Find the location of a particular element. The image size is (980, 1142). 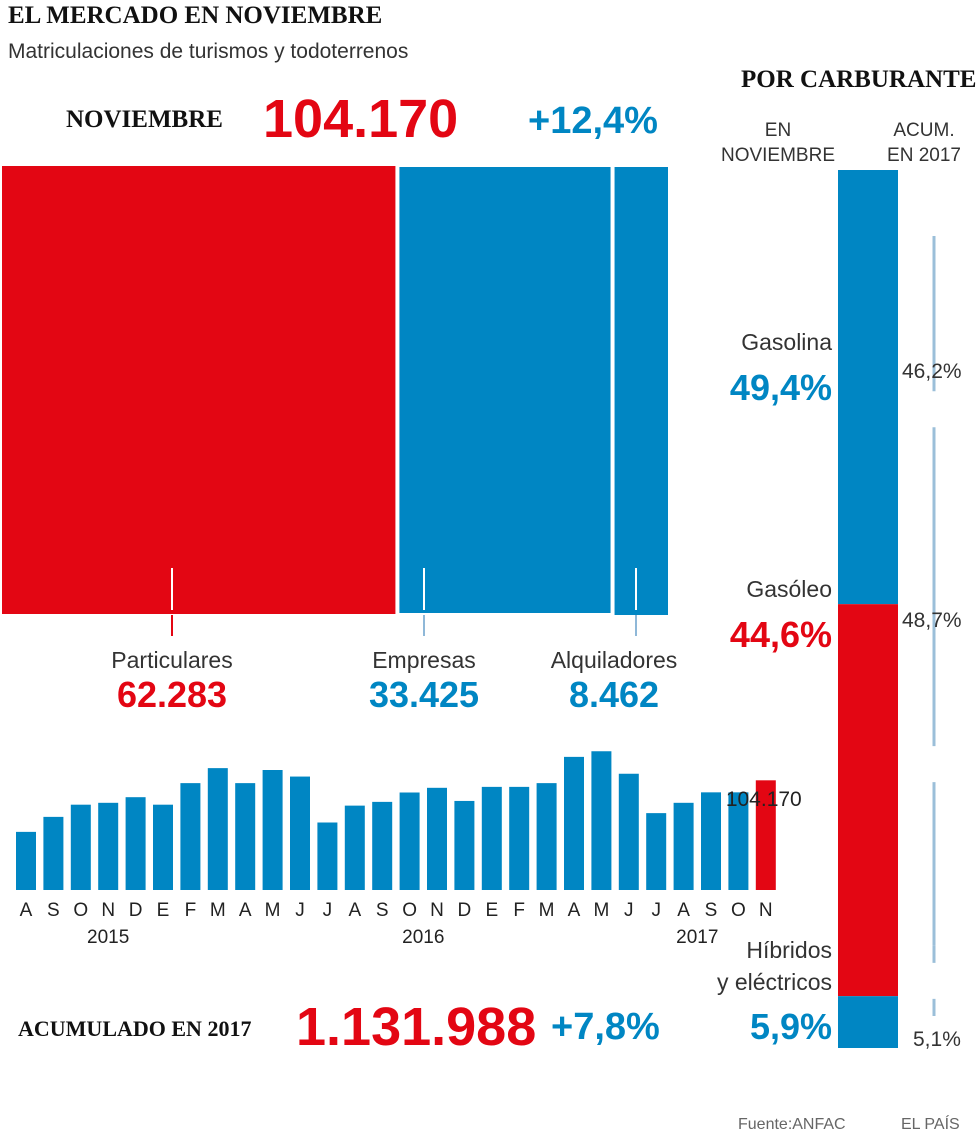

fuel-name-hibridos-line1: Híbridos is located at coordinates (789, 950).